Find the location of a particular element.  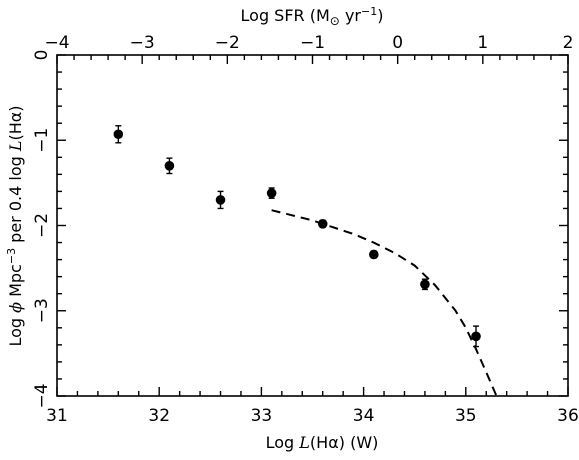

x-tick-label: 36 is located at coordinates (568, 416).